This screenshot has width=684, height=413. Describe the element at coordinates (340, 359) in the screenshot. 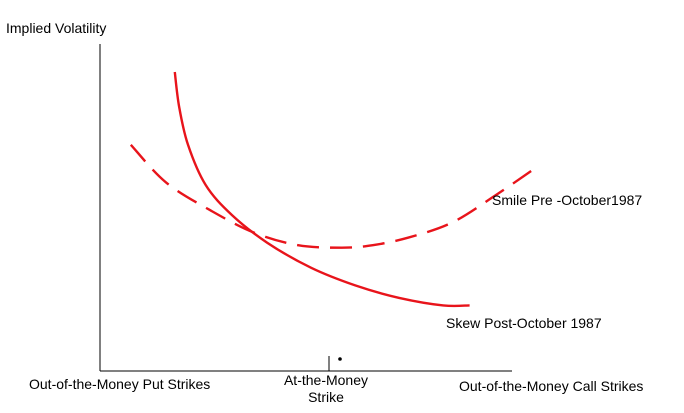

I see `atm-dot` at that location.